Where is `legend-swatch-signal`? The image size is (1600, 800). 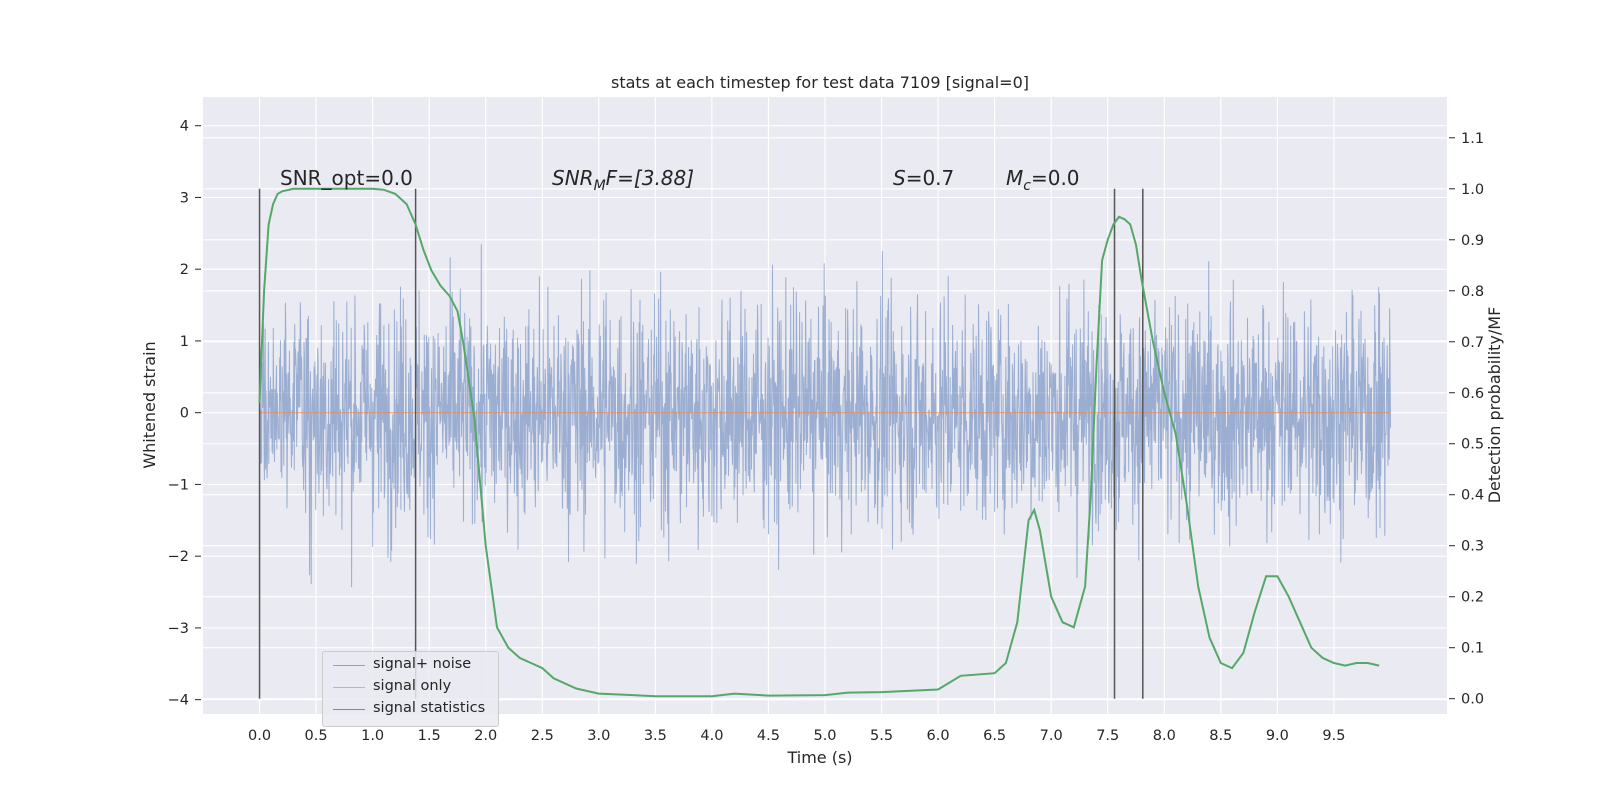 legend-swatch-signal is located at coordinates (349, 687).